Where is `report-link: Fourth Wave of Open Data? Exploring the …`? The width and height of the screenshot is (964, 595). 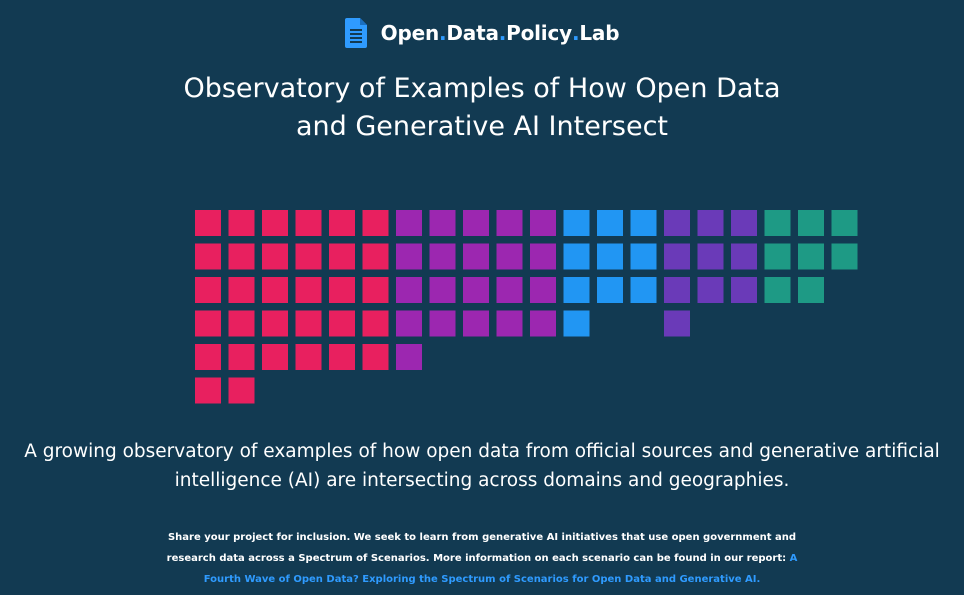
report-link: Fourth Wave of Open Data? Exploring the … is located at coordinates (482, 579).